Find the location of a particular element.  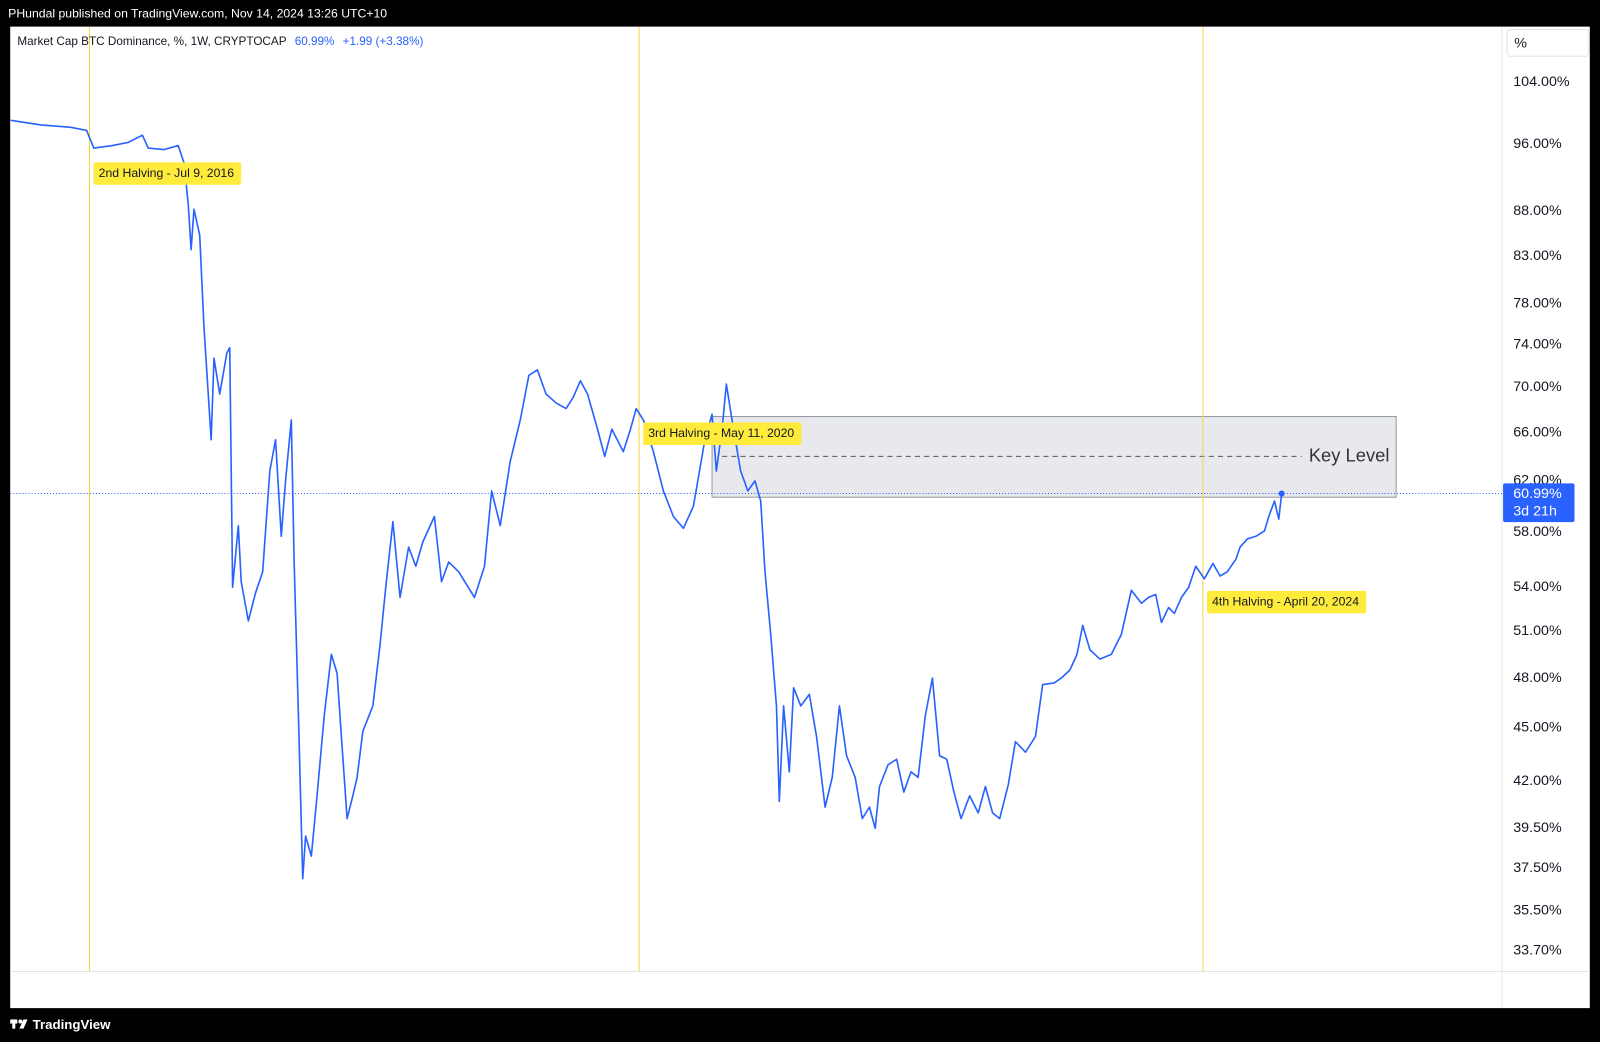

halving-label: 2nd Halving - Jul 9, 2016 is located at coordinates (167, 173).